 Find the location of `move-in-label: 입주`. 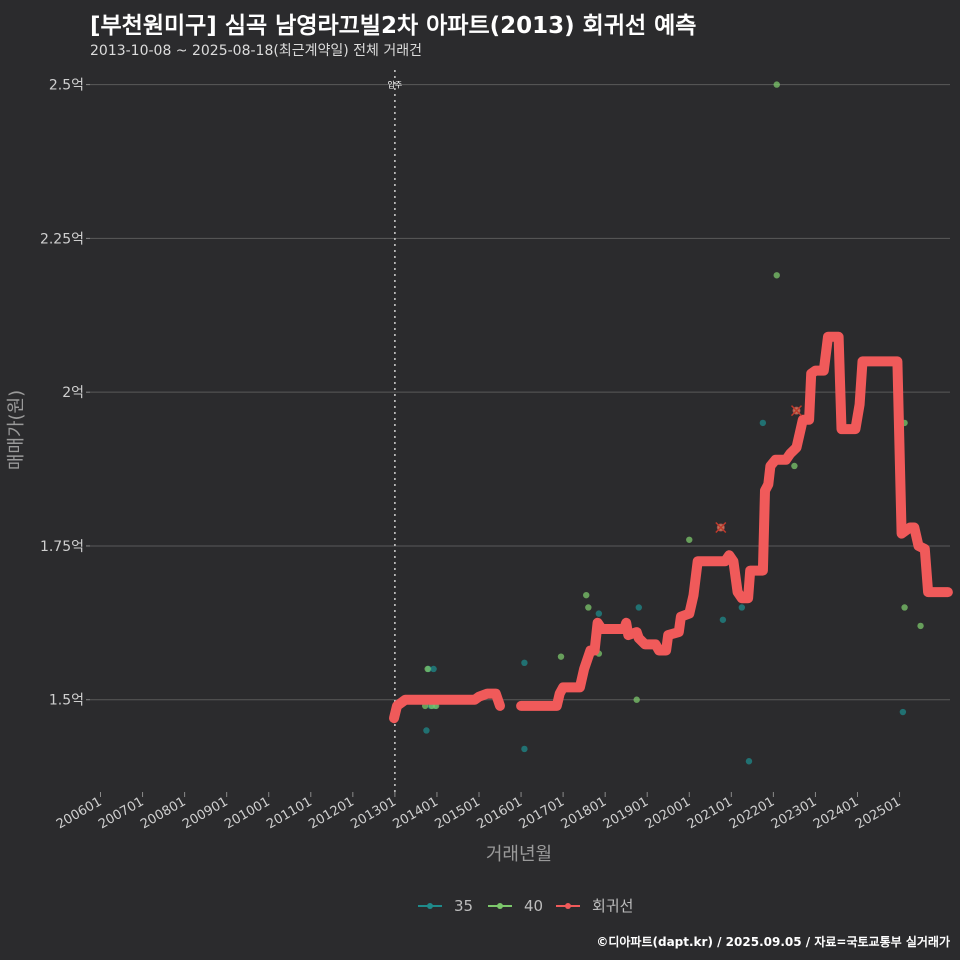

move-in-label: 입주 is located at coordinates (395, 85).